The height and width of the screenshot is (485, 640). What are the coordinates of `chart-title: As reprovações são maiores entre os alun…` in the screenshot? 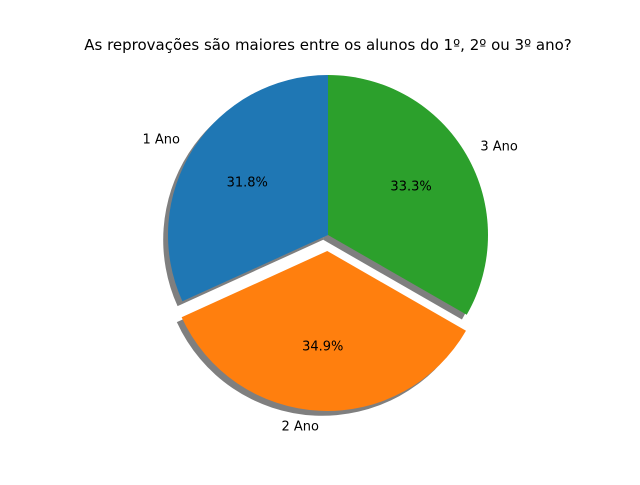 It's located at (328, 45).